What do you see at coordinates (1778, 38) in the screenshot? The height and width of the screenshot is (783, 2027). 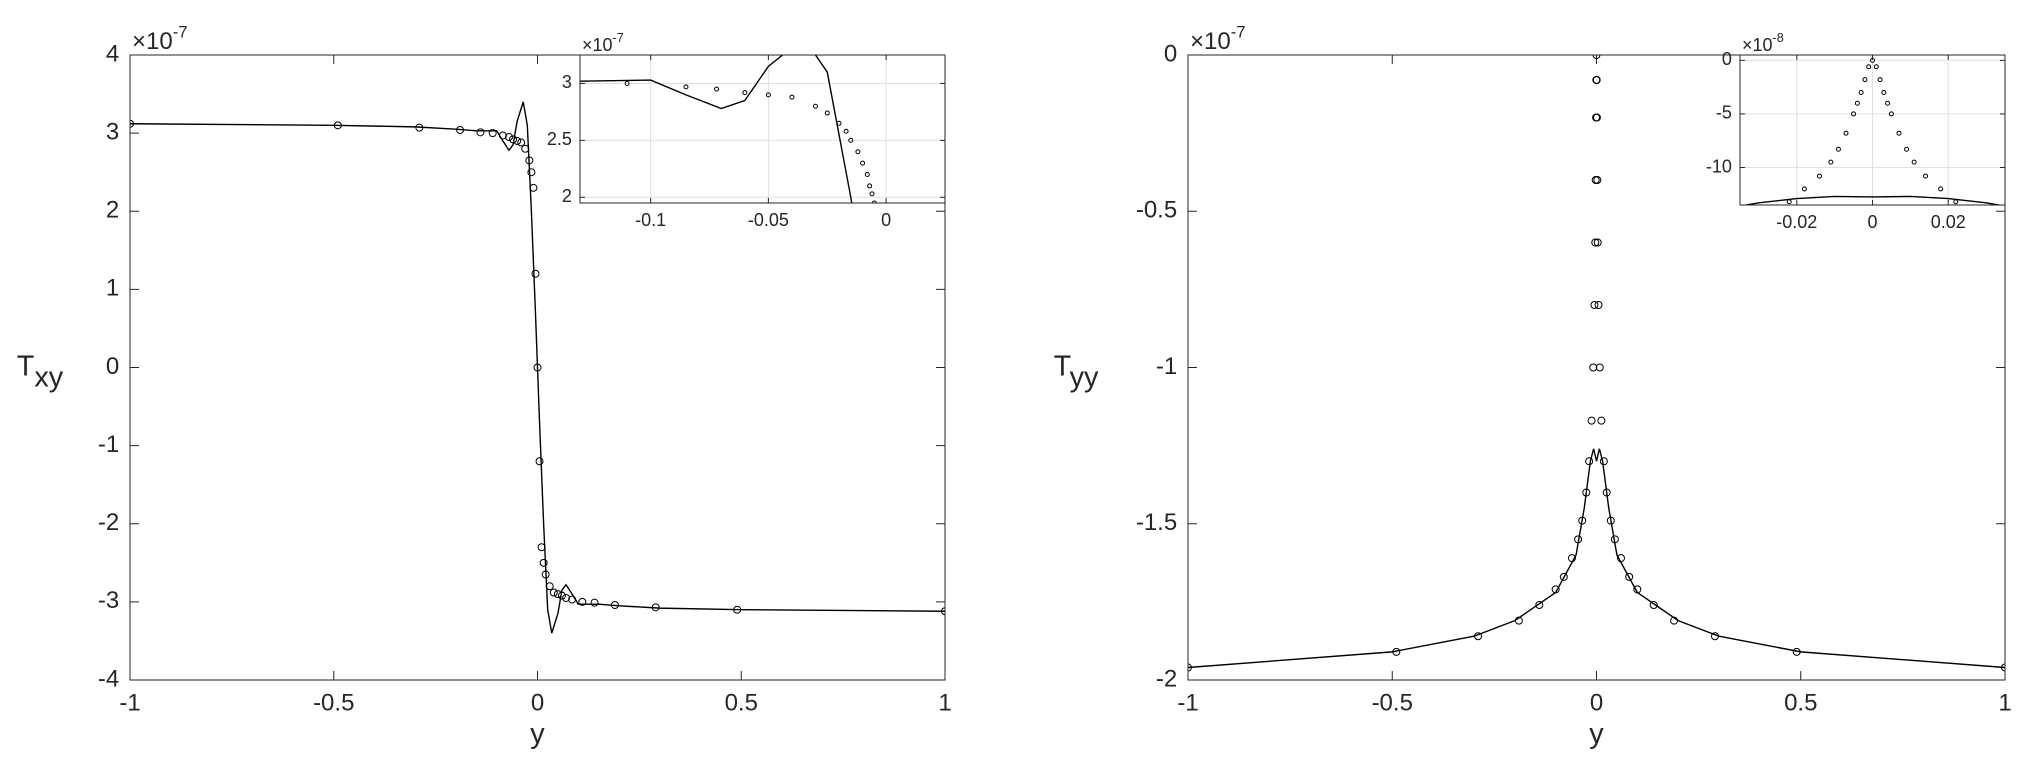 I see `exponent-power: -8` at bounding box center [1778, 38].